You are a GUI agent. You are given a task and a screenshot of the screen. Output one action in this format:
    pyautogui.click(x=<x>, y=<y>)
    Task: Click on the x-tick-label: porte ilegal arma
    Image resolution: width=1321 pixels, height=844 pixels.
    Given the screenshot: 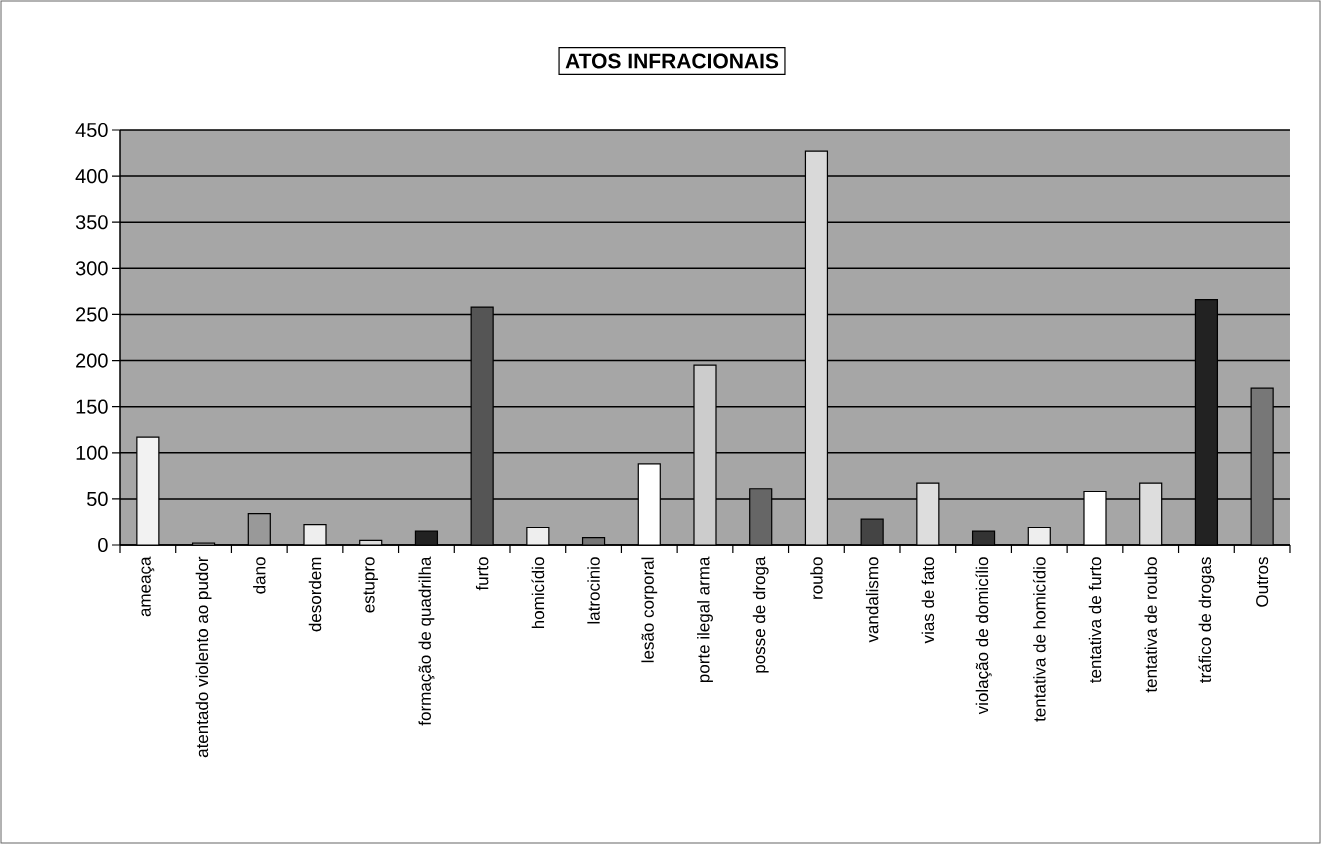 What is the action you would take?
    pyautogui.click(x=705, y=619)
    